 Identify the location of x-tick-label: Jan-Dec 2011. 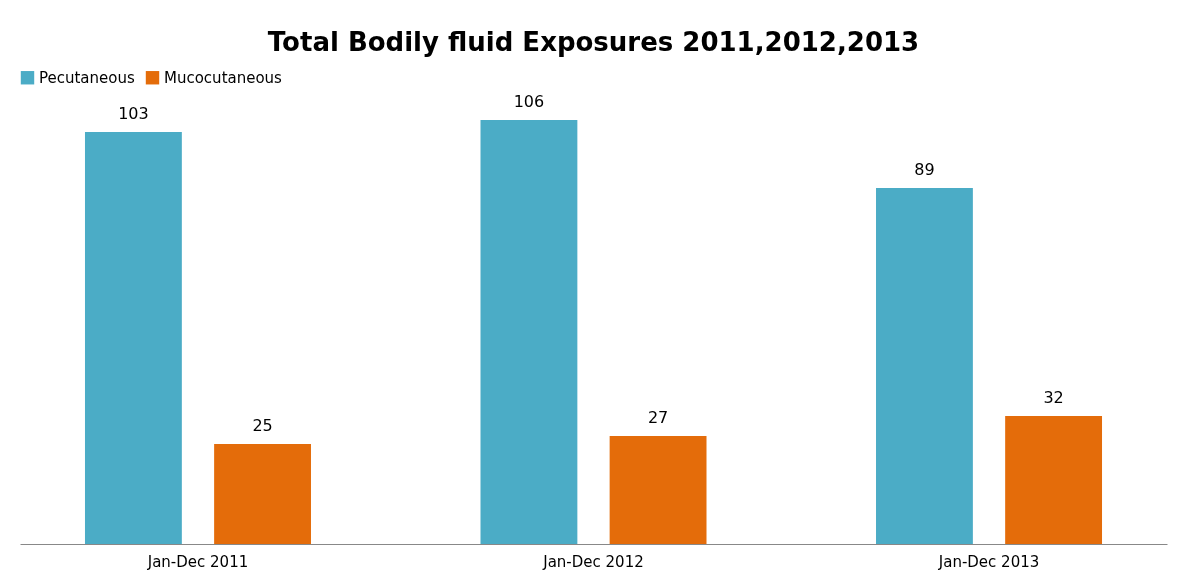
(197, 561).